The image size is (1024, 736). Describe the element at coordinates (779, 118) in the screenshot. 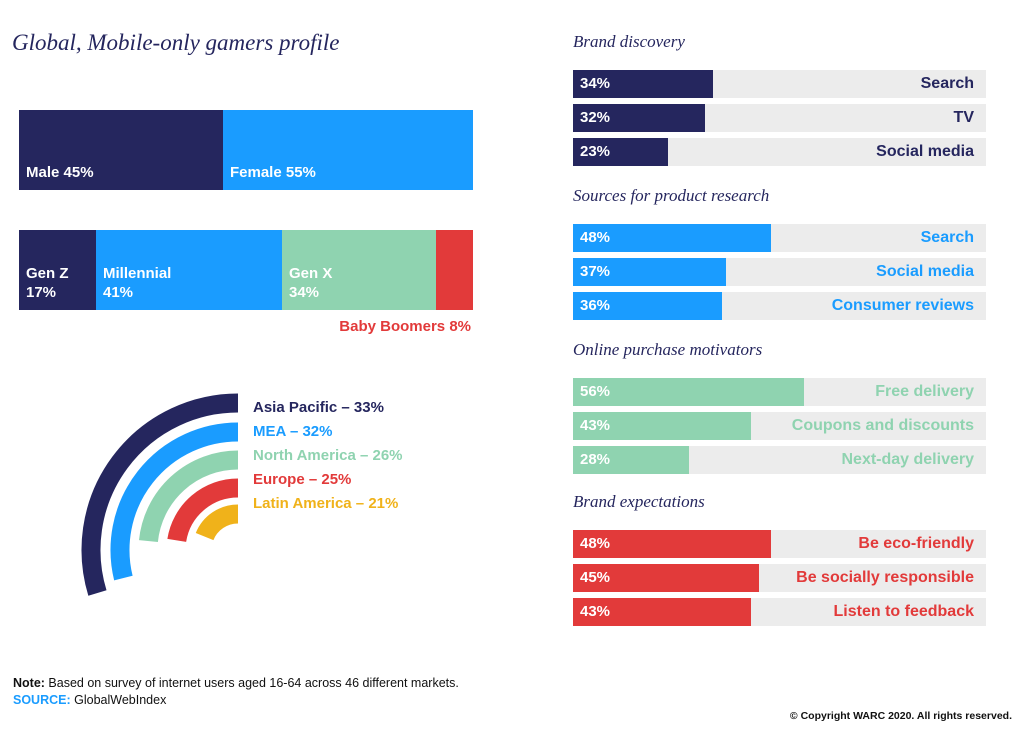

I see `bar-row: 32% TV` at that location.